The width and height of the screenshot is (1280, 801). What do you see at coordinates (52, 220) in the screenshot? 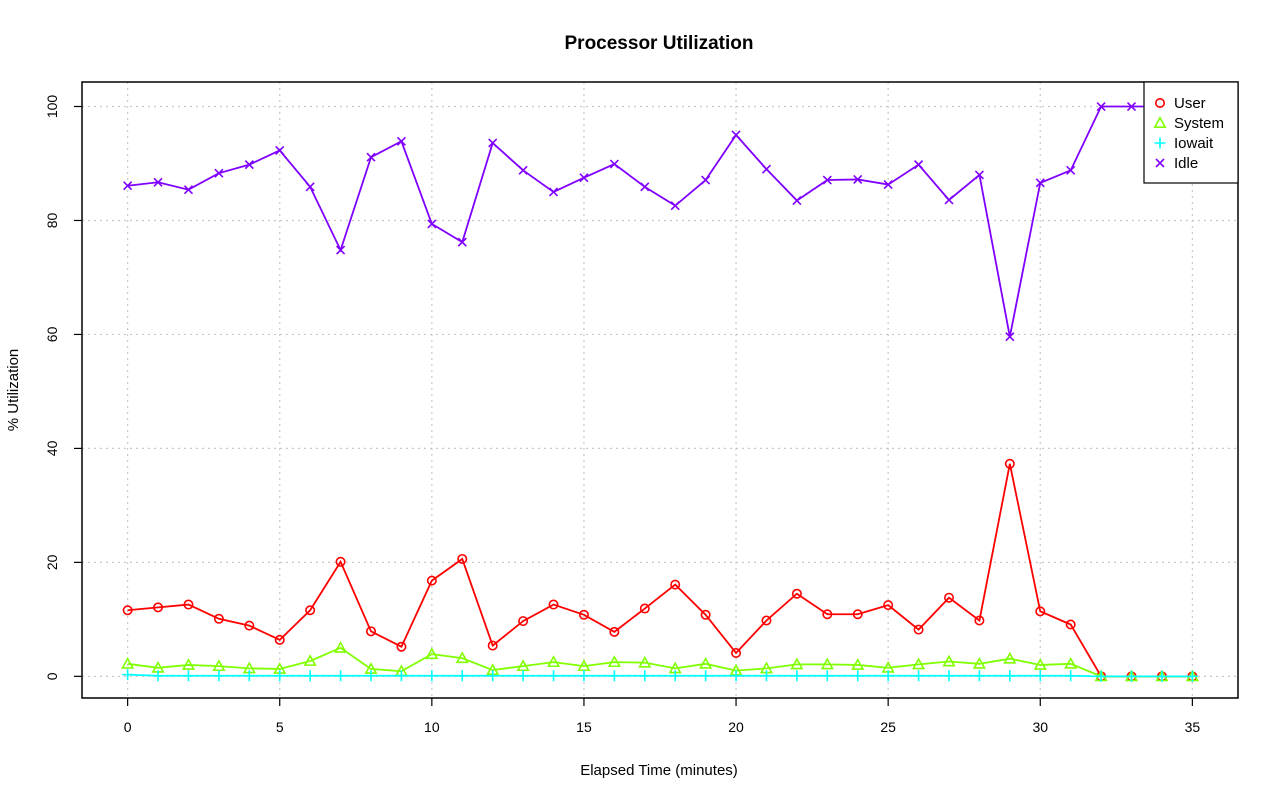
I see `y-tick-label: 80` at bounding box center [52, 220].